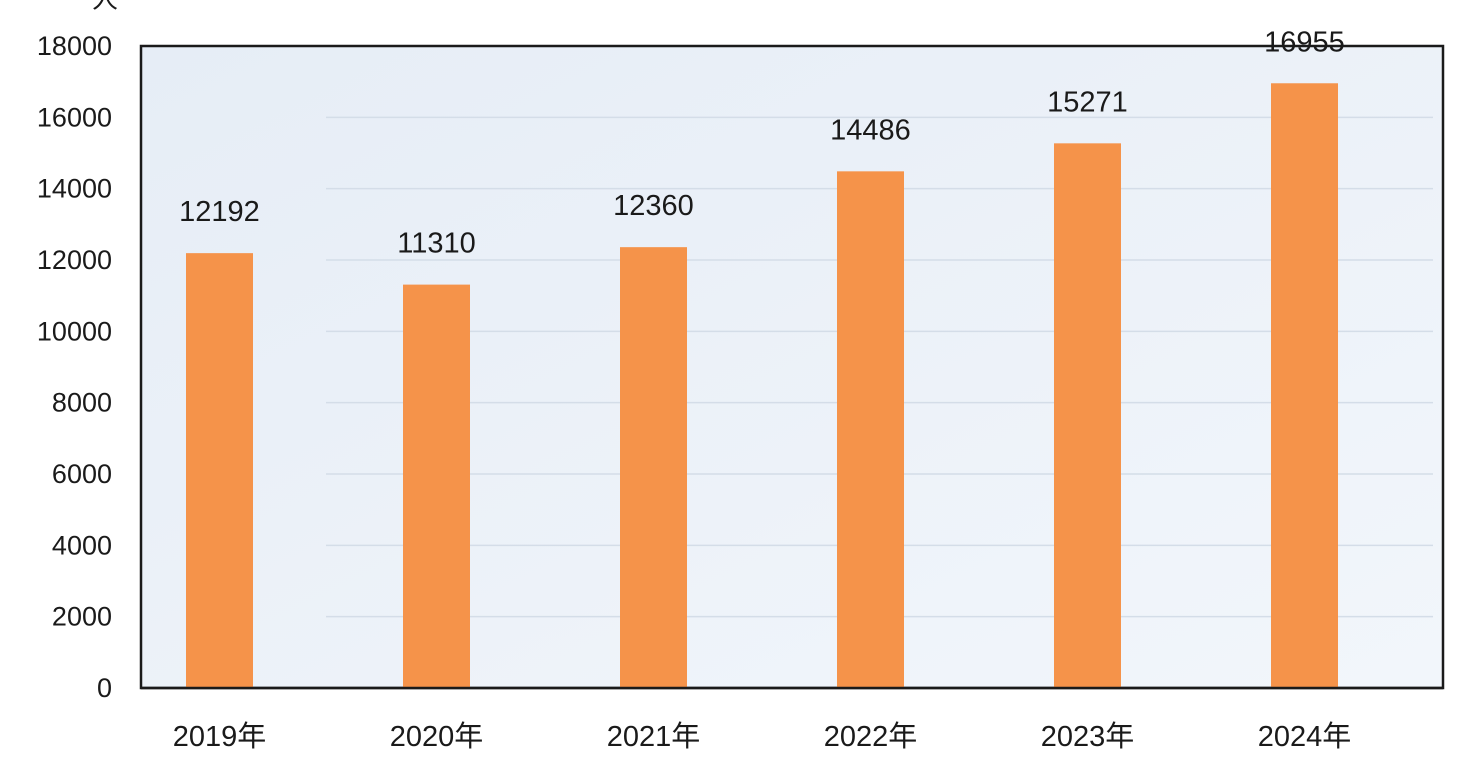 This screenshot has width=1475, height=776. Describe the element at coordinates (792, 719) in the screenshot. I see `x-axis: 2019年 2020年 2021年 2022年 2023年 2024年` at that location.